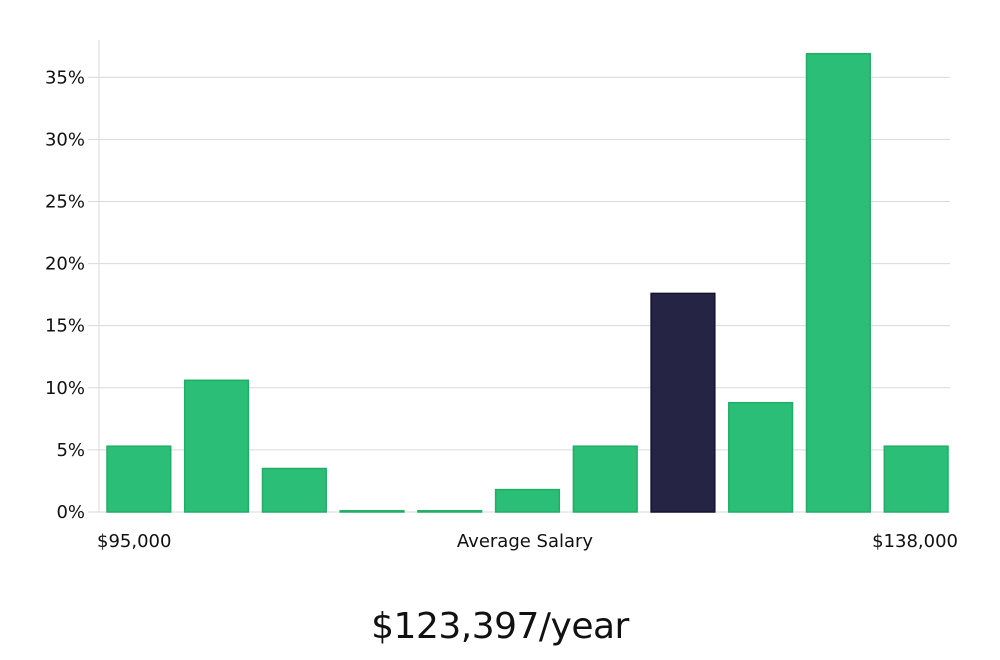  I want to click on y-tick-label: 5%, so click(70, 450).